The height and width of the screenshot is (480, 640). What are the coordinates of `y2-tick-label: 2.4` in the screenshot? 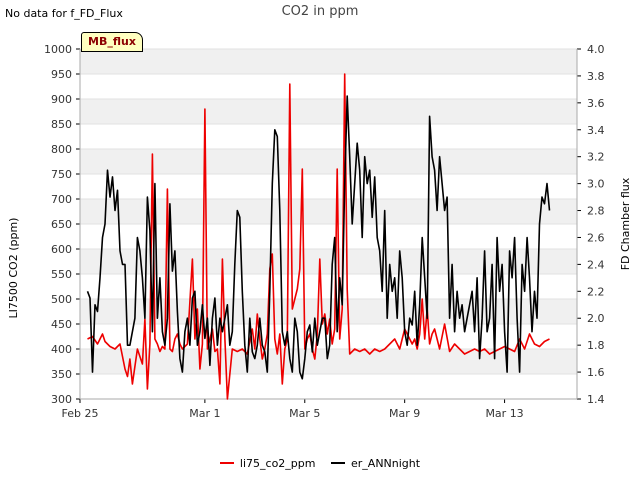 It's located at (596, 264).